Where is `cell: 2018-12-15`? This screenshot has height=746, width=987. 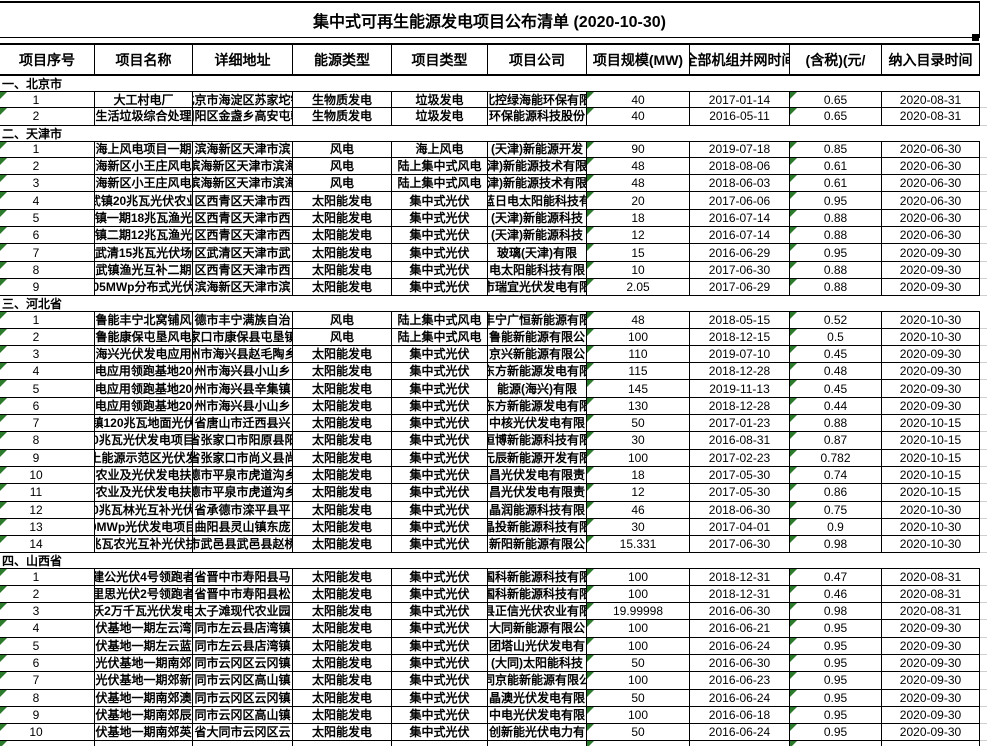 cell: 2018-12-15 is located at coordinates (740, 337).